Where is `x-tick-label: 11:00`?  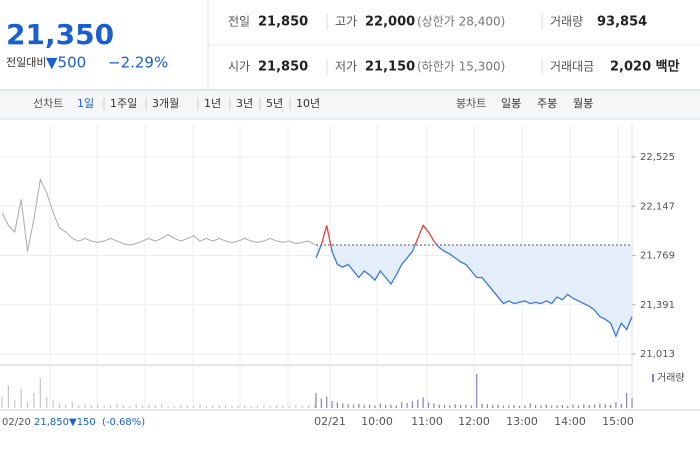 x-tick-label: 11:00 is located at coordinates (427, 421).